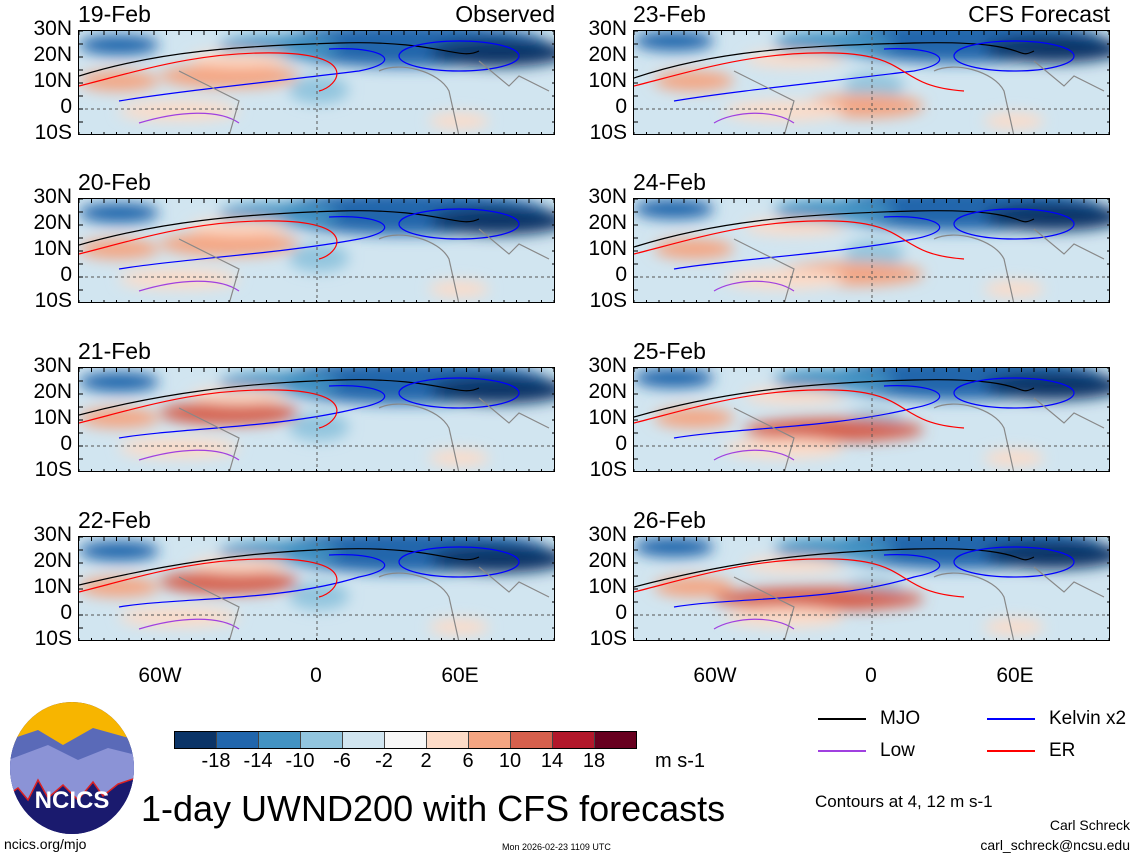 The image size is (1135, 860). I want to click on colorbar, so click(405, 740).